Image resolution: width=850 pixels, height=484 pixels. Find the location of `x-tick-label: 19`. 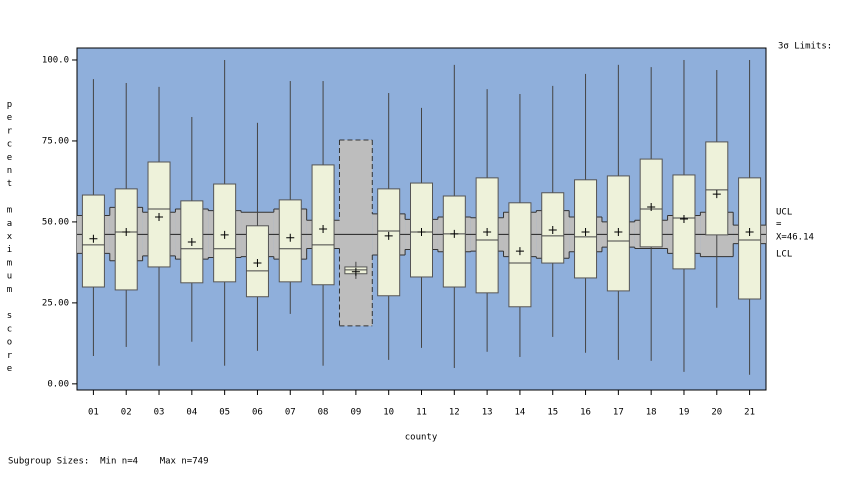

x-tick-label: 19 is located at coordinates (684, 413).